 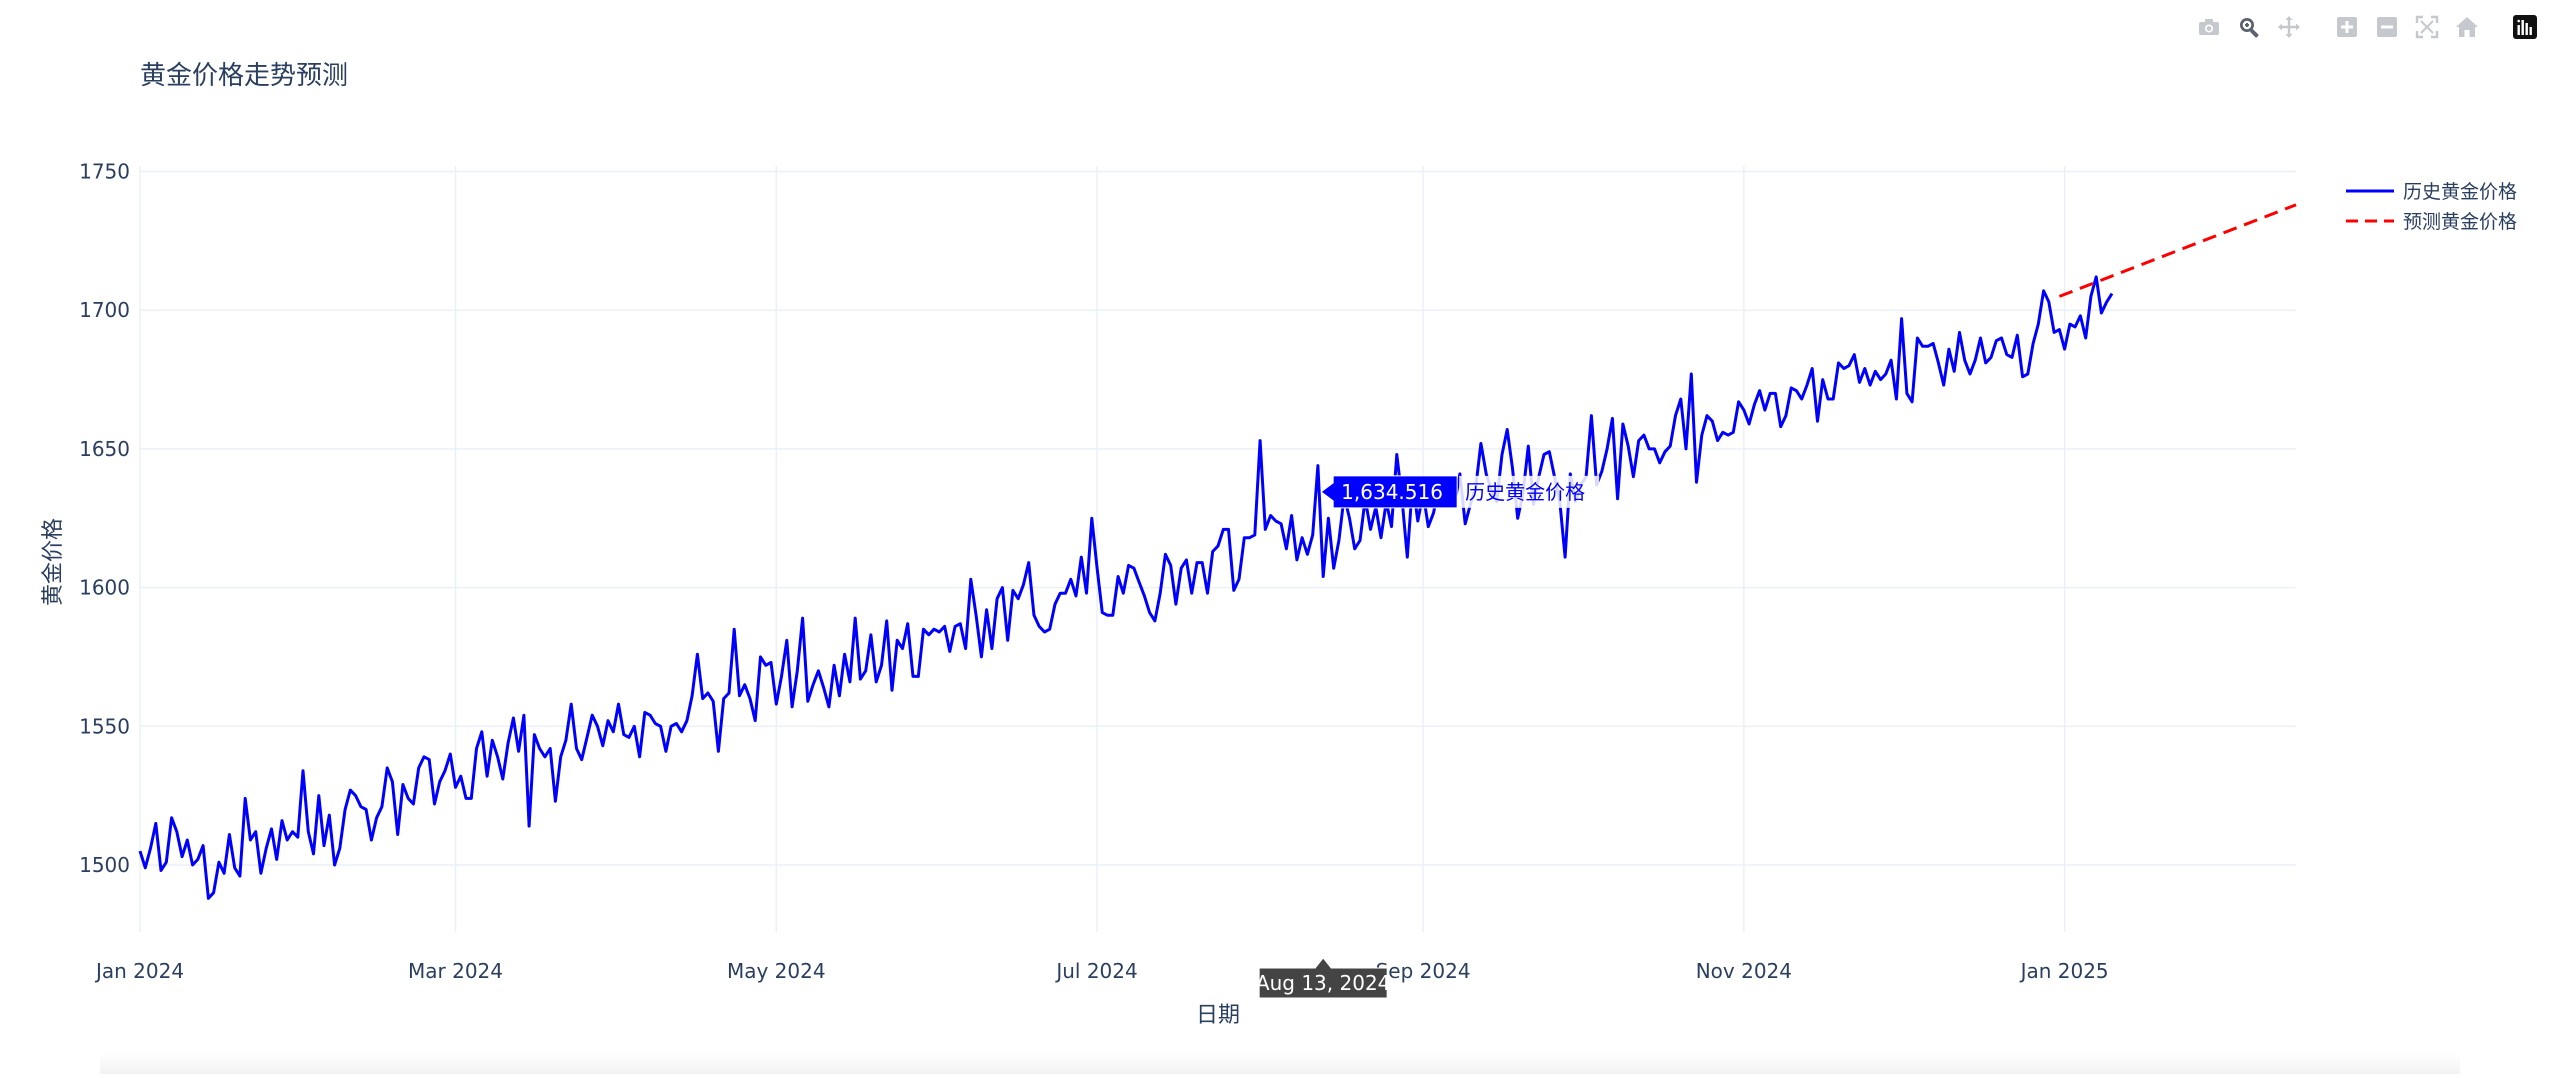 I want to click on x-tick-label: May 2024, so click(x=776, y=971).